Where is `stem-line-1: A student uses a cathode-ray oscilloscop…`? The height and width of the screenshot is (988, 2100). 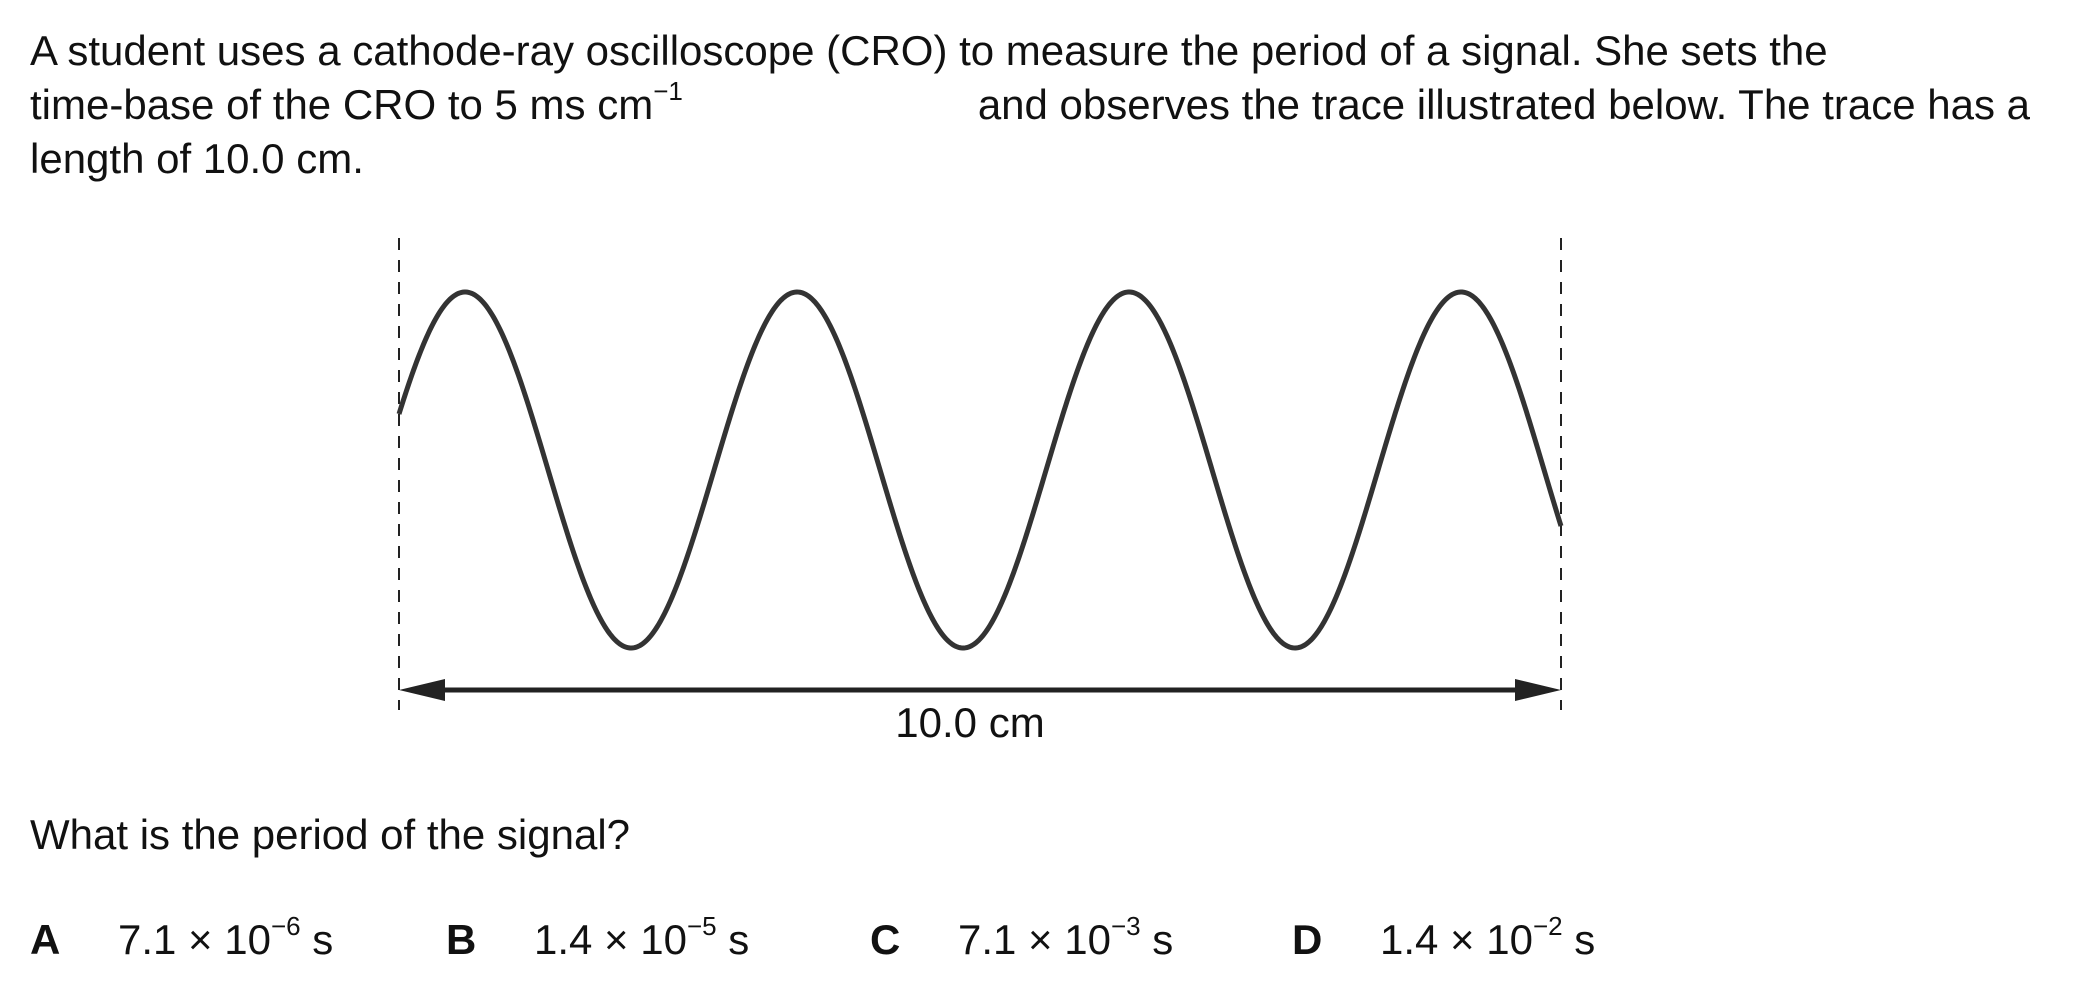
stem-line-1: A student uses a cathode-ray oscilloscop… is located at coordinates (929, 50).